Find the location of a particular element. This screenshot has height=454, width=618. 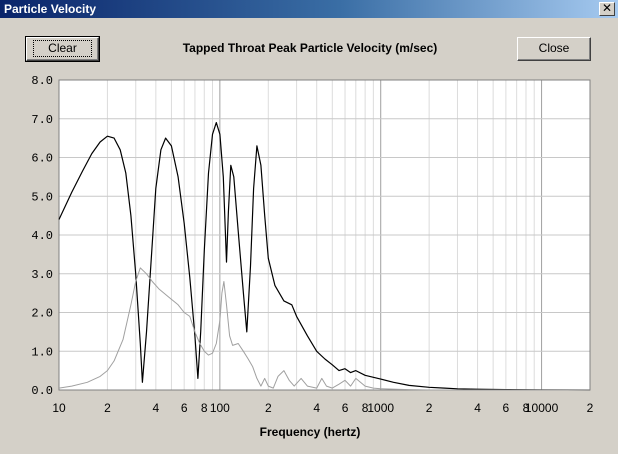

clear-button-label: Clear is located at coordinates (62, 48).